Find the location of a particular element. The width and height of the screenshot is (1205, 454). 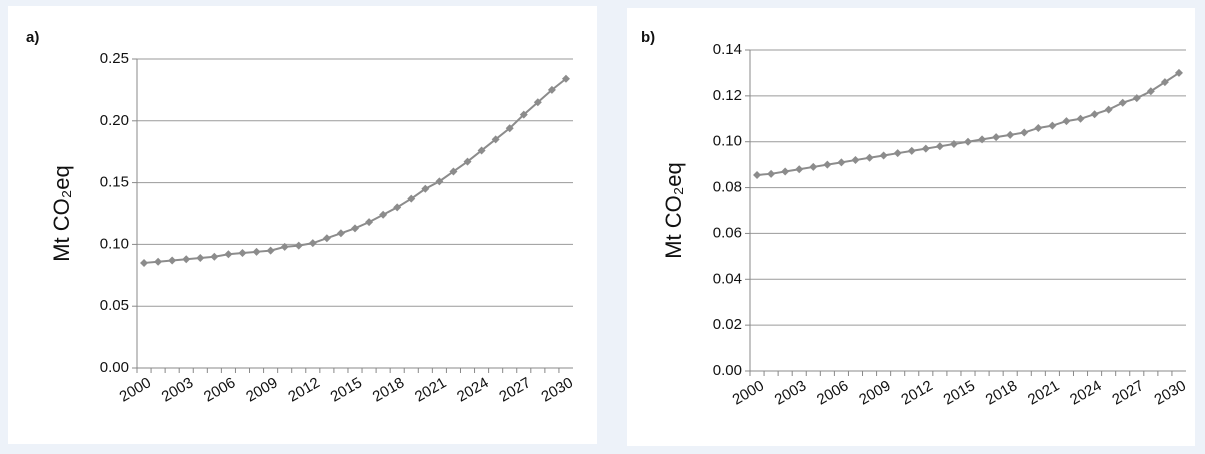

y-tick-label: 0.12 is located at coordinates (727, 95).